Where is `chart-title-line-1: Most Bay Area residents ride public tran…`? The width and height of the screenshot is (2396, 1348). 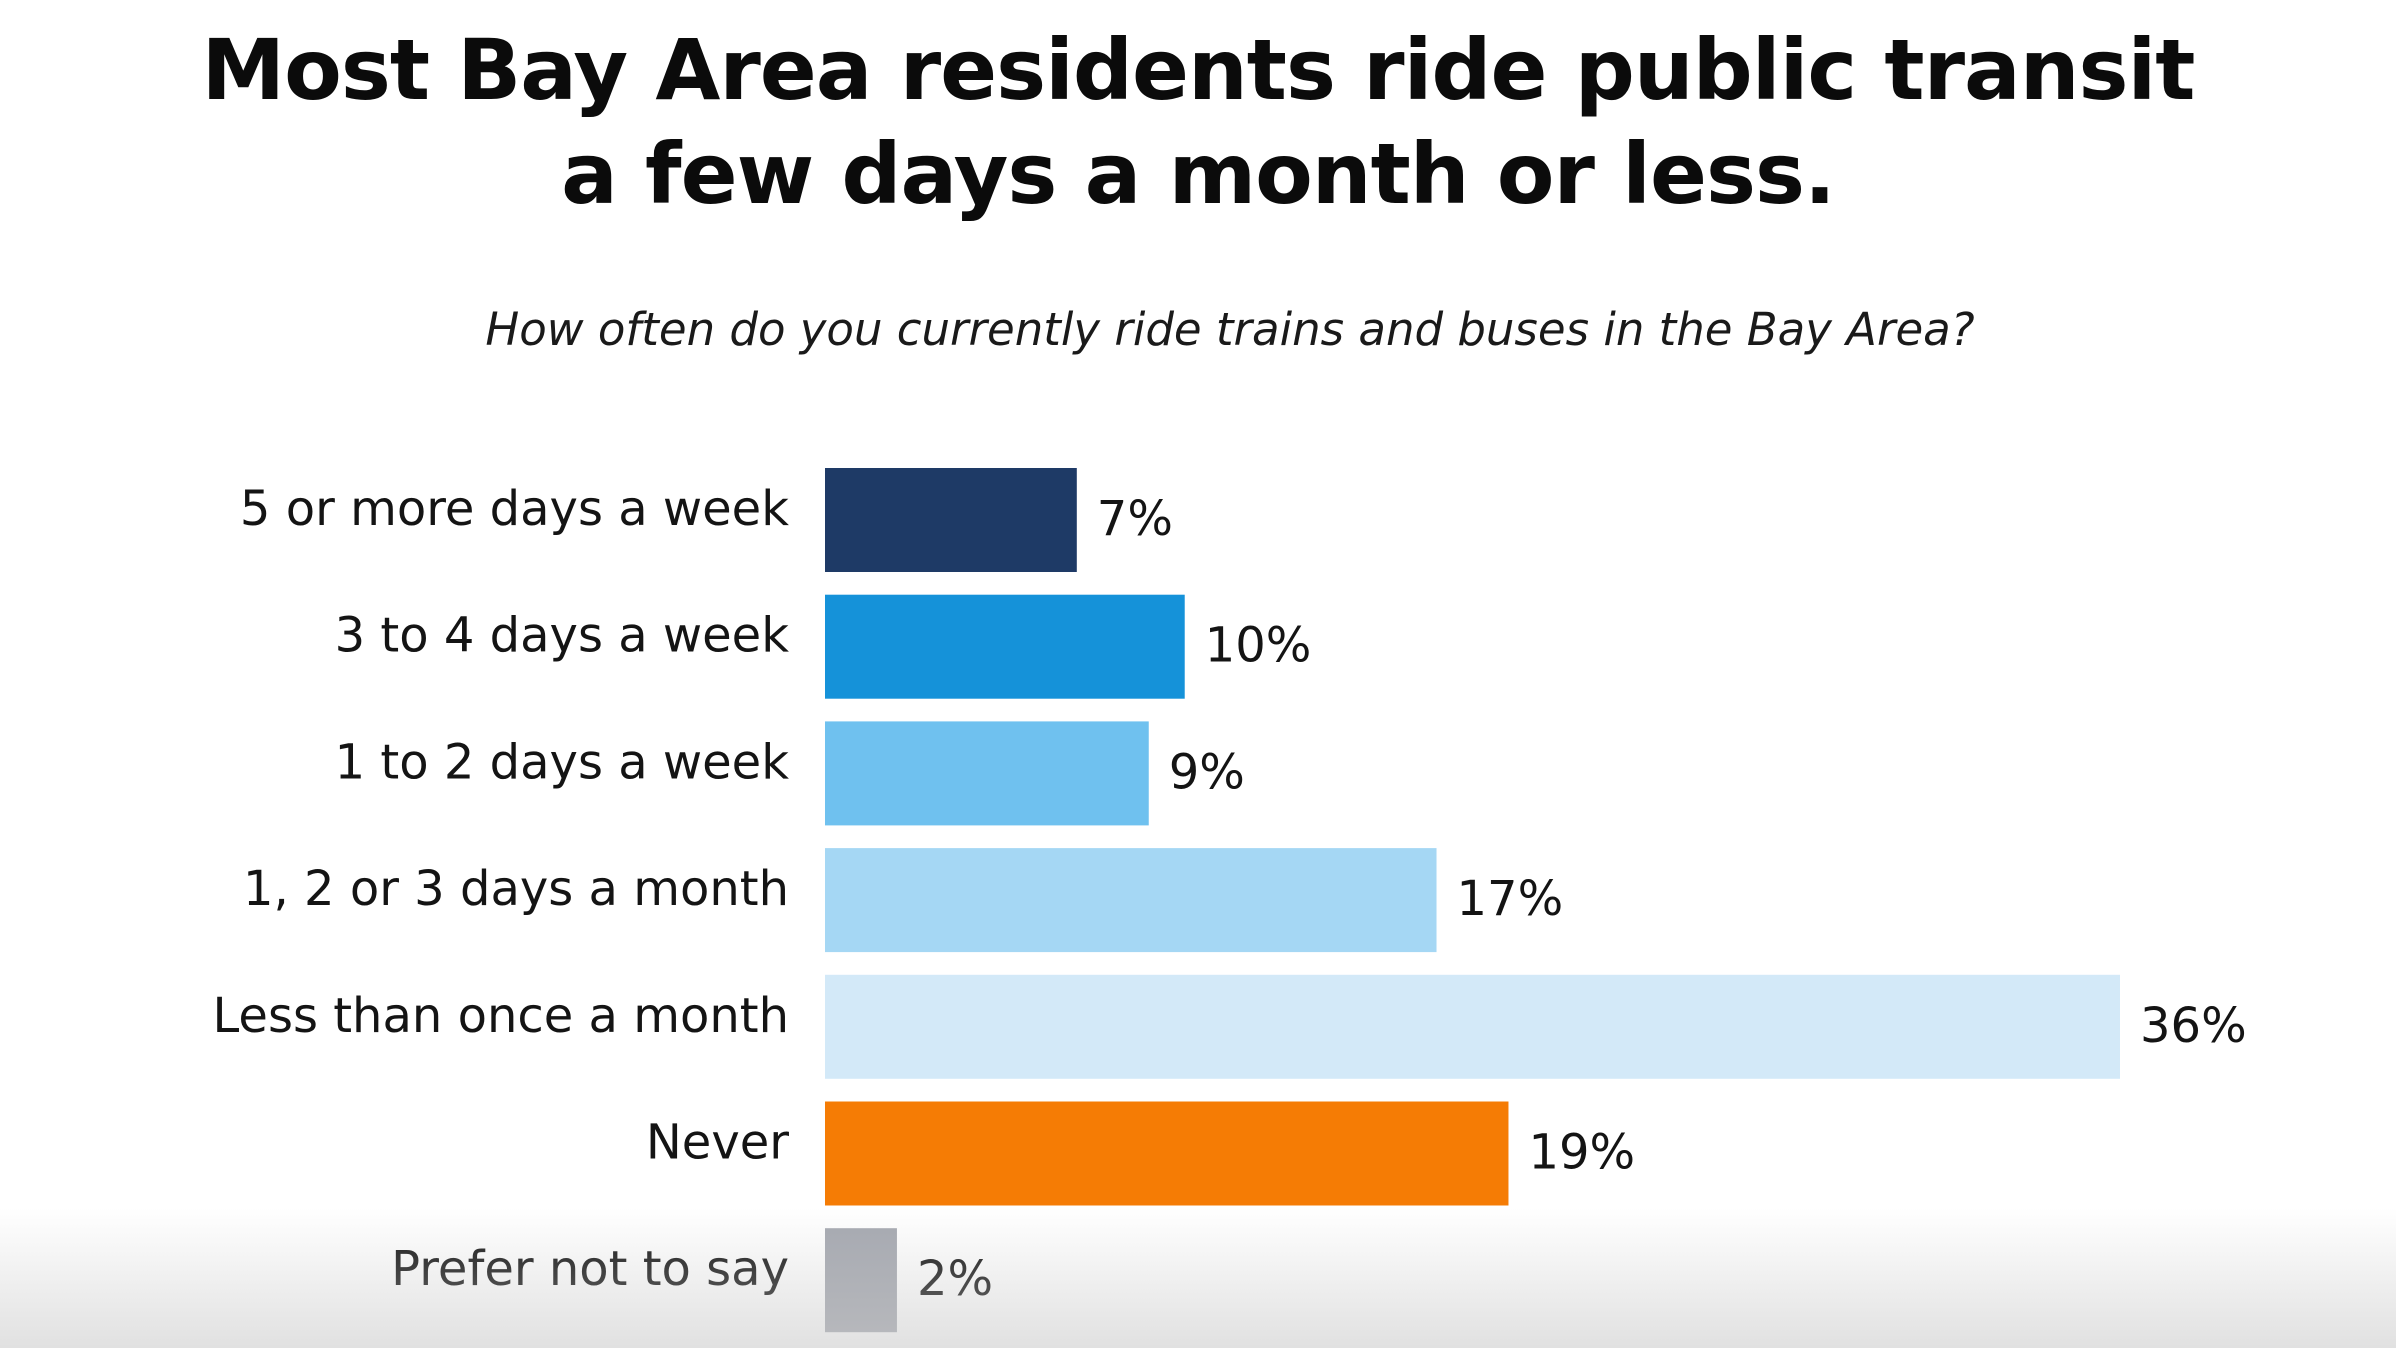
chart-title-line-1: Most Bay Area residents ride public tran… is located at coordinates (1198, 70).